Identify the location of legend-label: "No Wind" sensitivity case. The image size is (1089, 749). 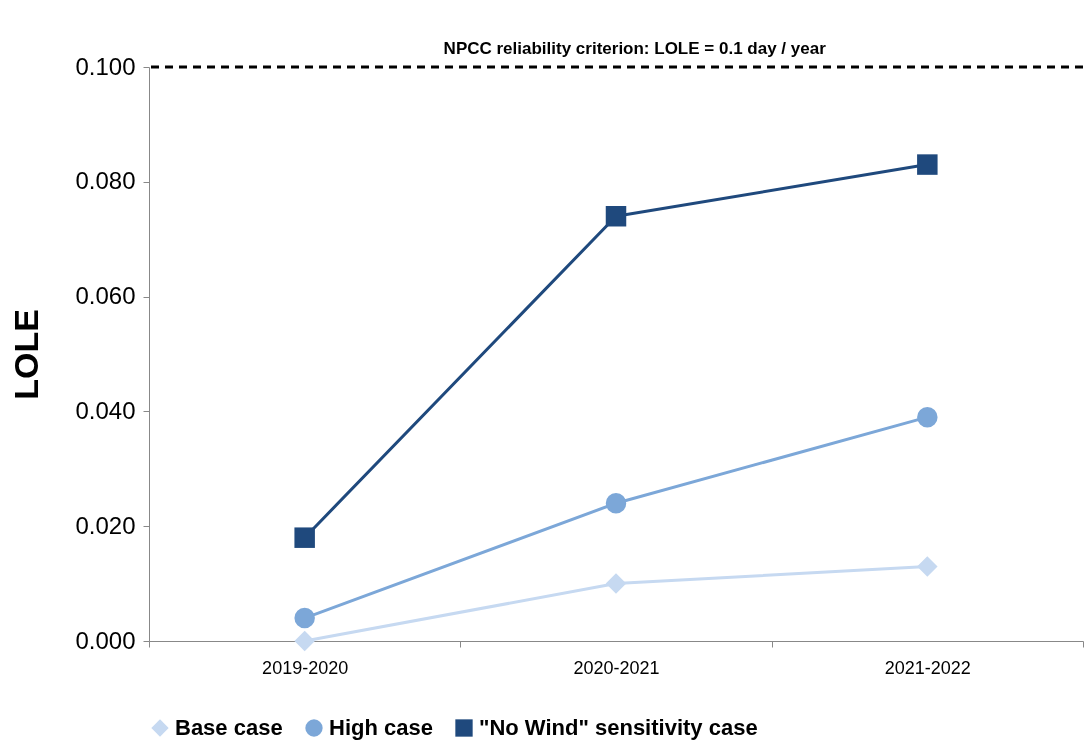
(618, 727).